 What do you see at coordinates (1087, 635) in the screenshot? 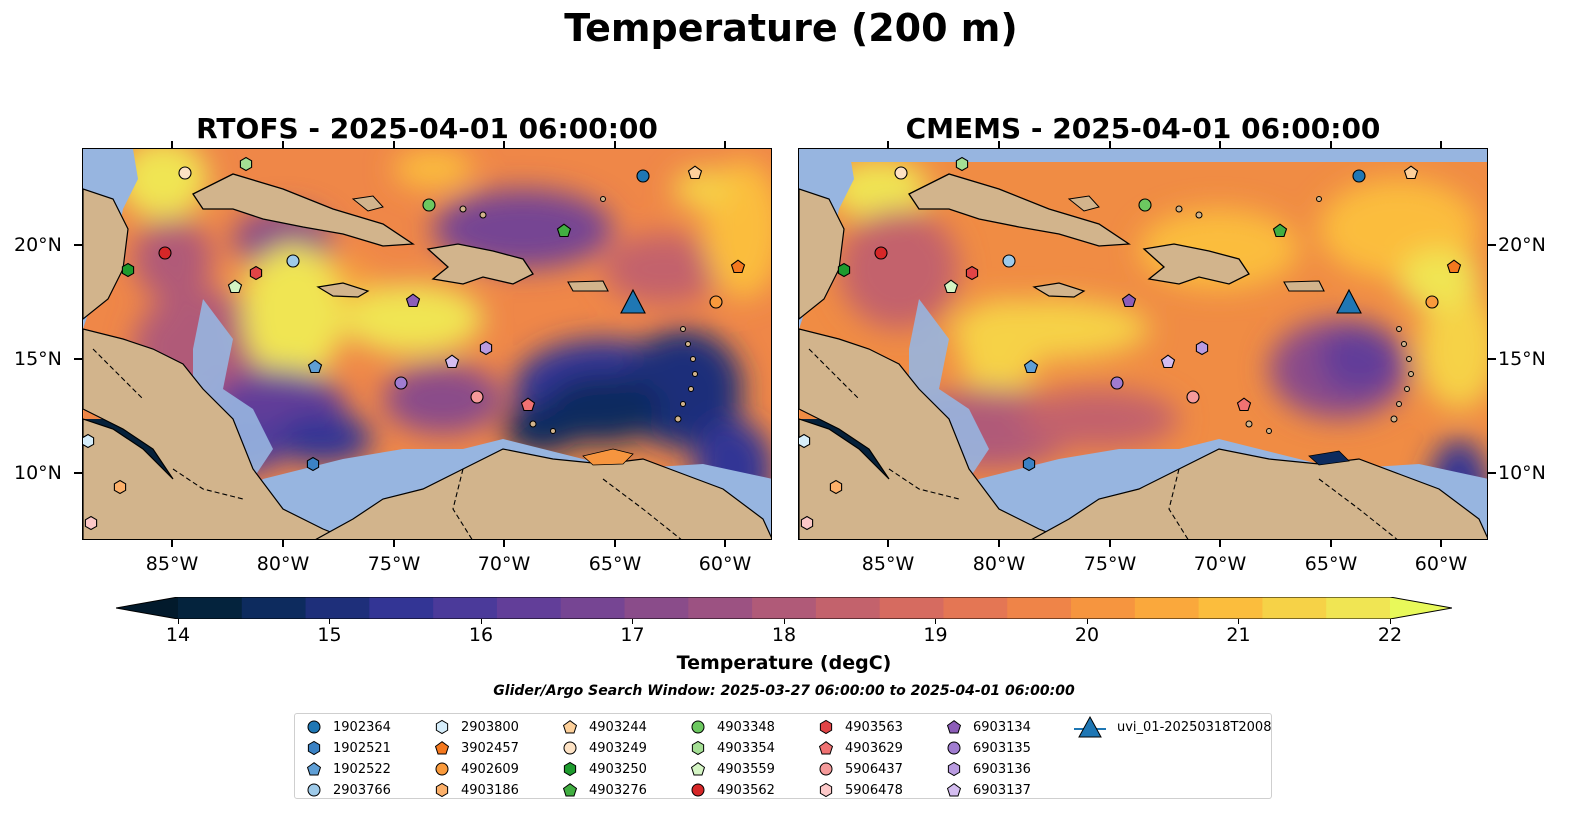
I see `colorbar-tick-label: 20` at bounding box center [1087, 635].